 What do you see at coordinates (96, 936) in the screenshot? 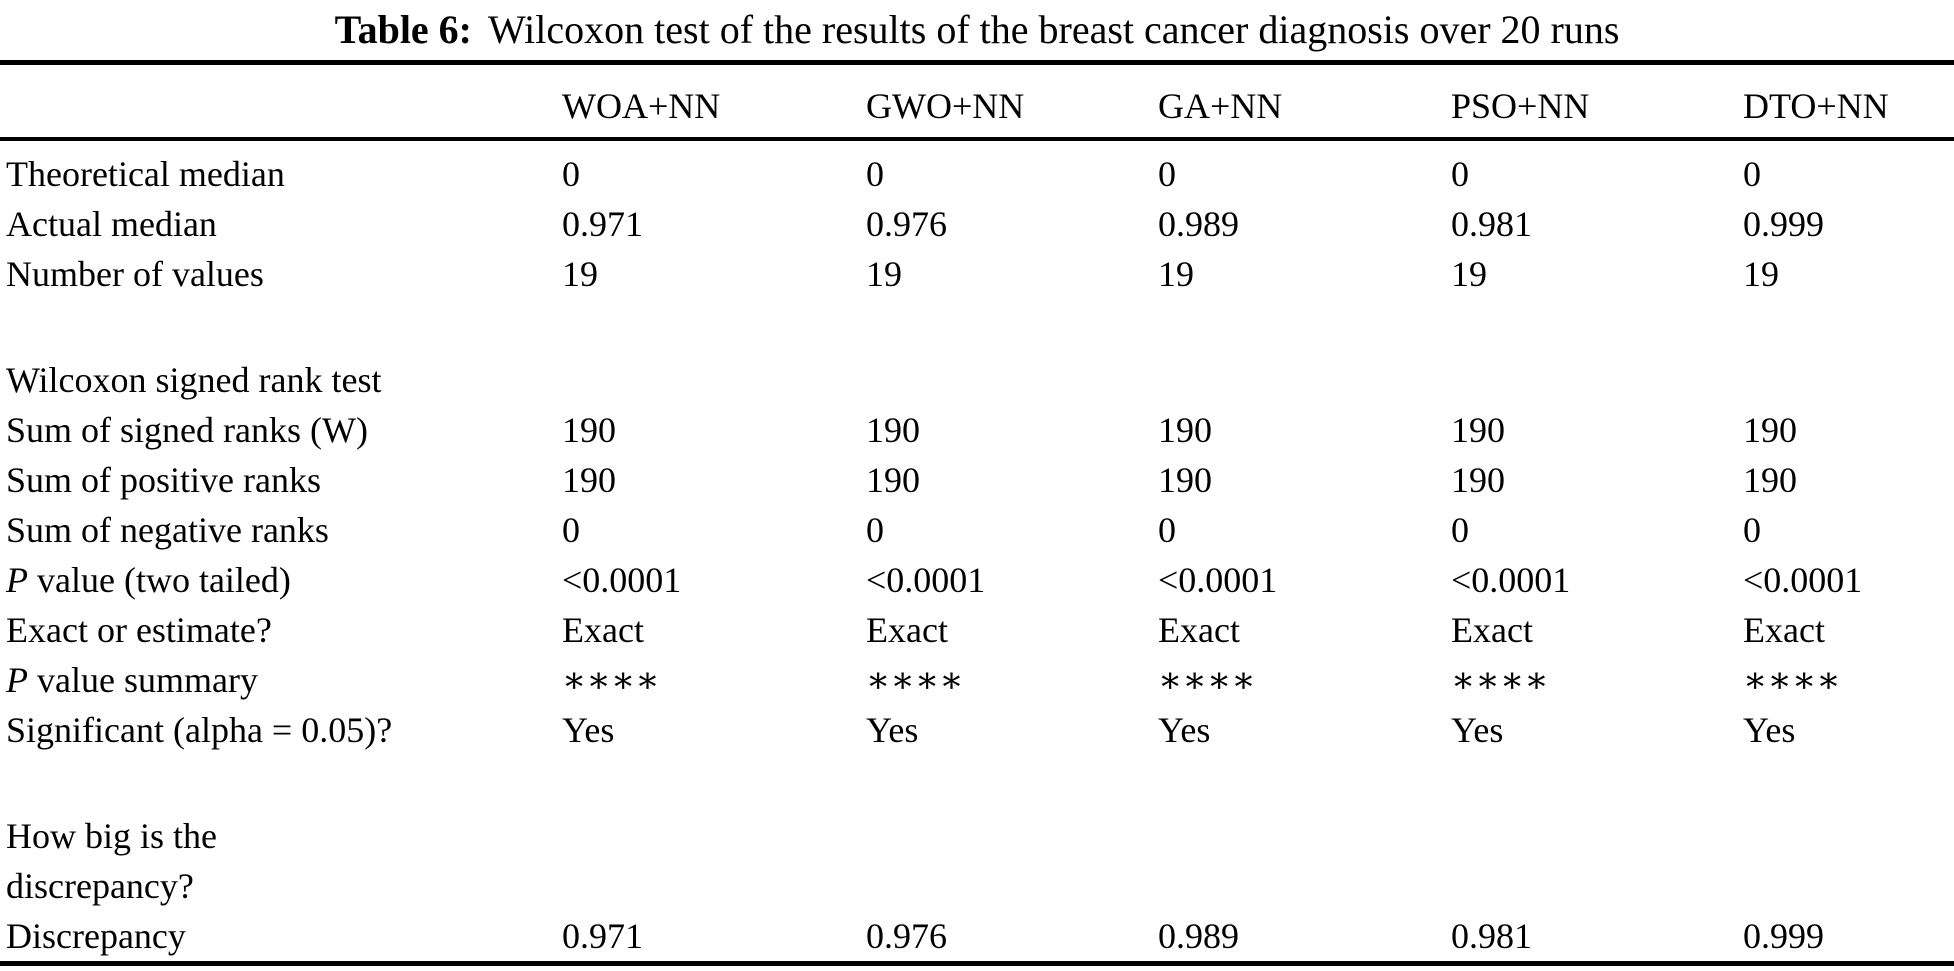
I see `row-label: Discrepancy` at bounding box center [96, 936].